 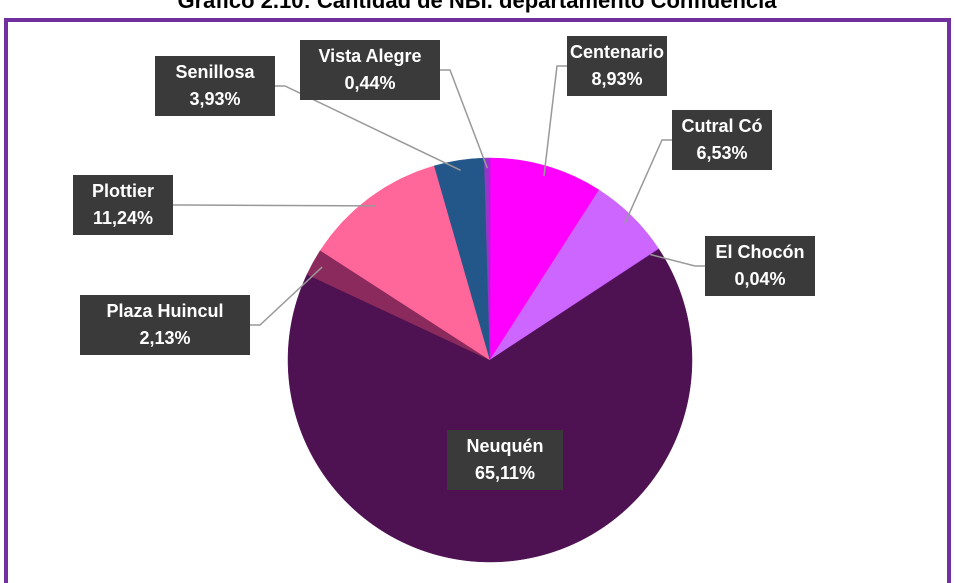 What do you see at coordinates (504, 446) in the screenshot?
I see `label-name: Neuquén` at bounding box center [504, 446].